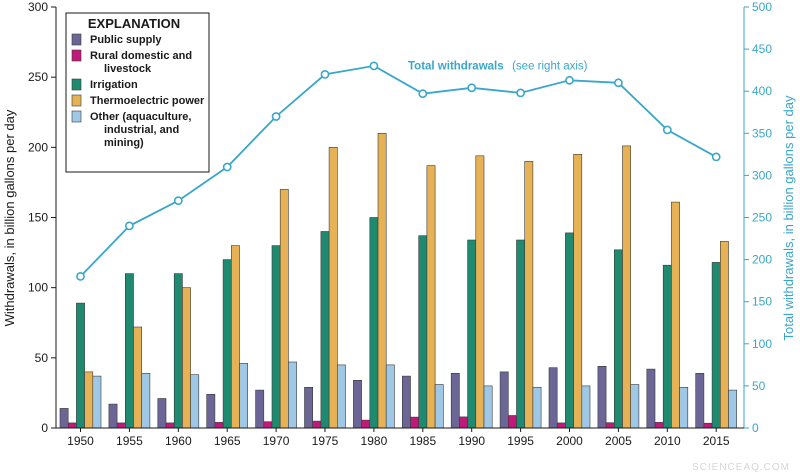  What do you see at coordinates (553, 398) in the screenshot?
I see `bar-public-2000` at bounding box center [553, 398].